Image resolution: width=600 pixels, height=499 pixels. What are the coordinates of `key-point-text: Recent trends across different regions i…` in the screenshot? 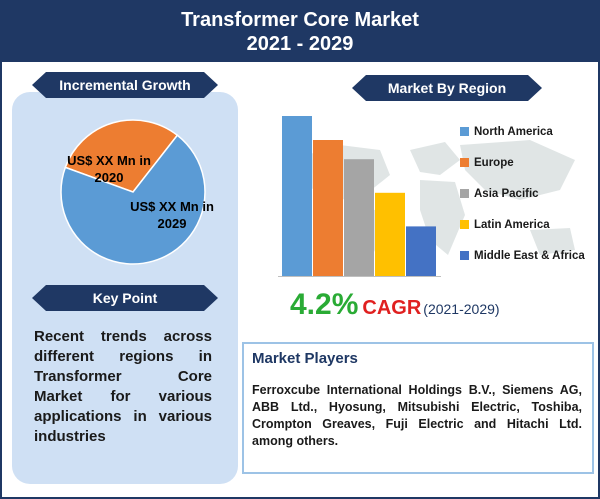 It's located at (123, 386).